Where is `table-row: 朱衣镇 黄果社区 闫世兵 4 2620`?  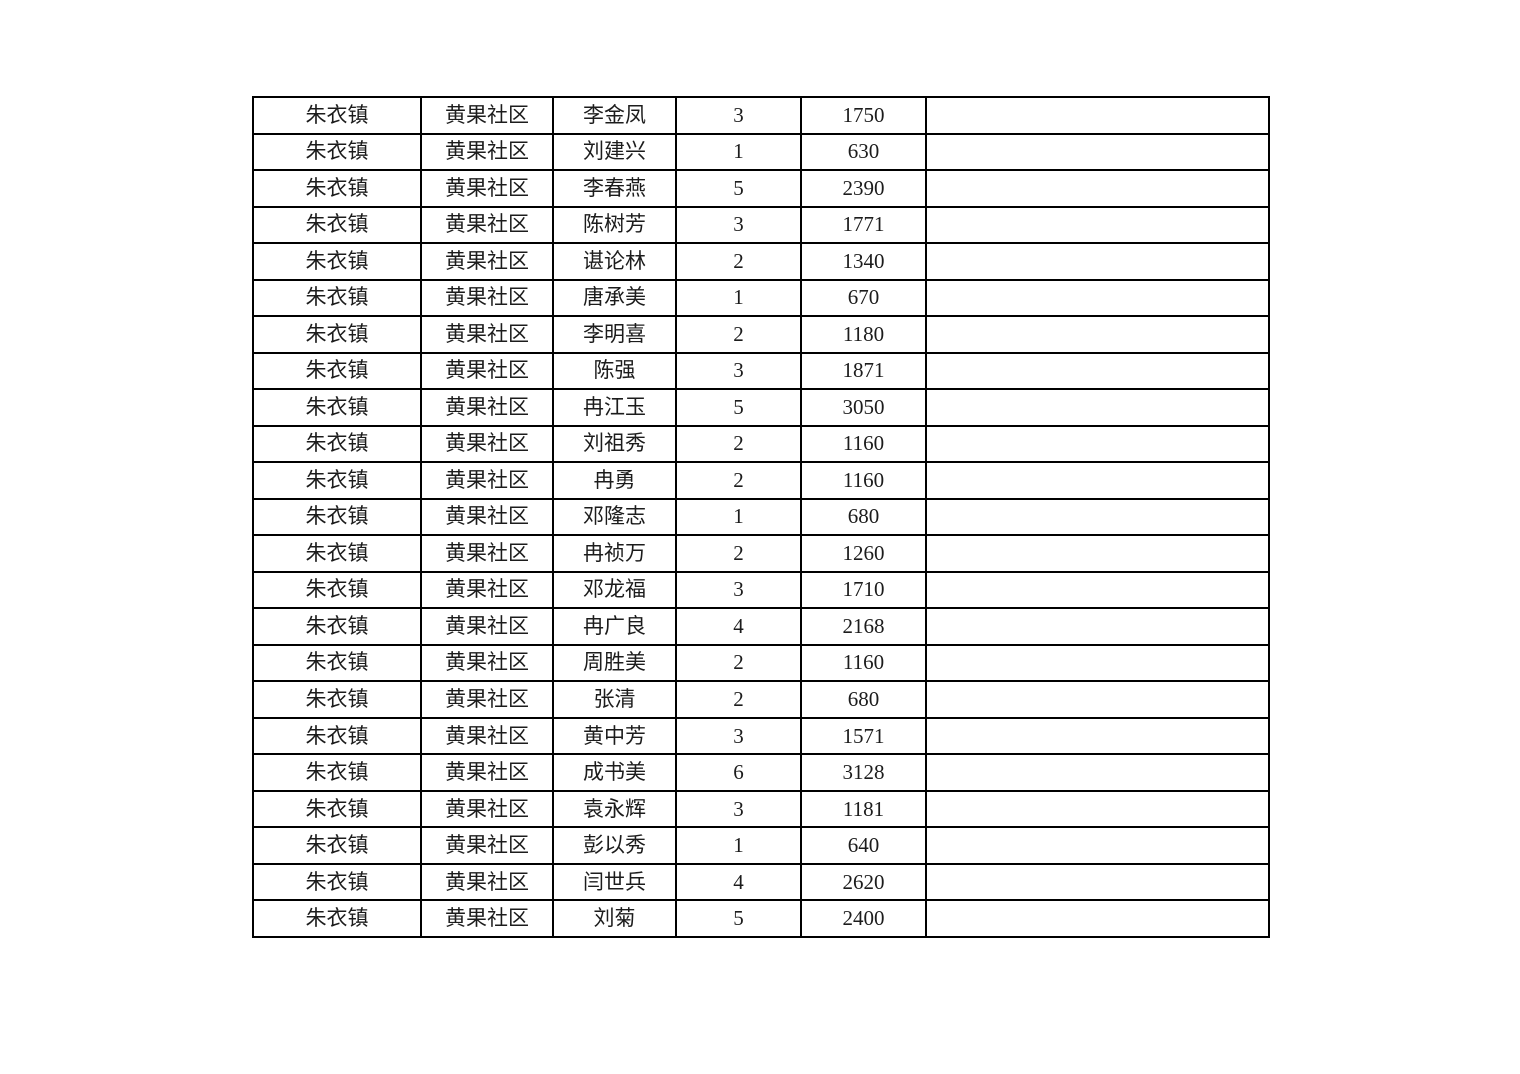
table-row: 朱衣镇 黄果社区 闫世兵 4 2620 is located at coordinates (761, 882).